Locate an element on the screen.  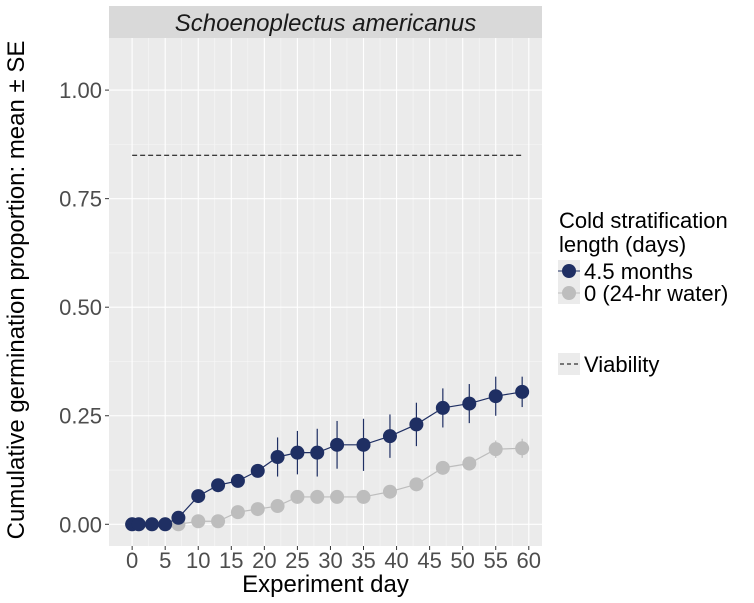
x-tick-label: 50 is located at coordinates (462, 560).